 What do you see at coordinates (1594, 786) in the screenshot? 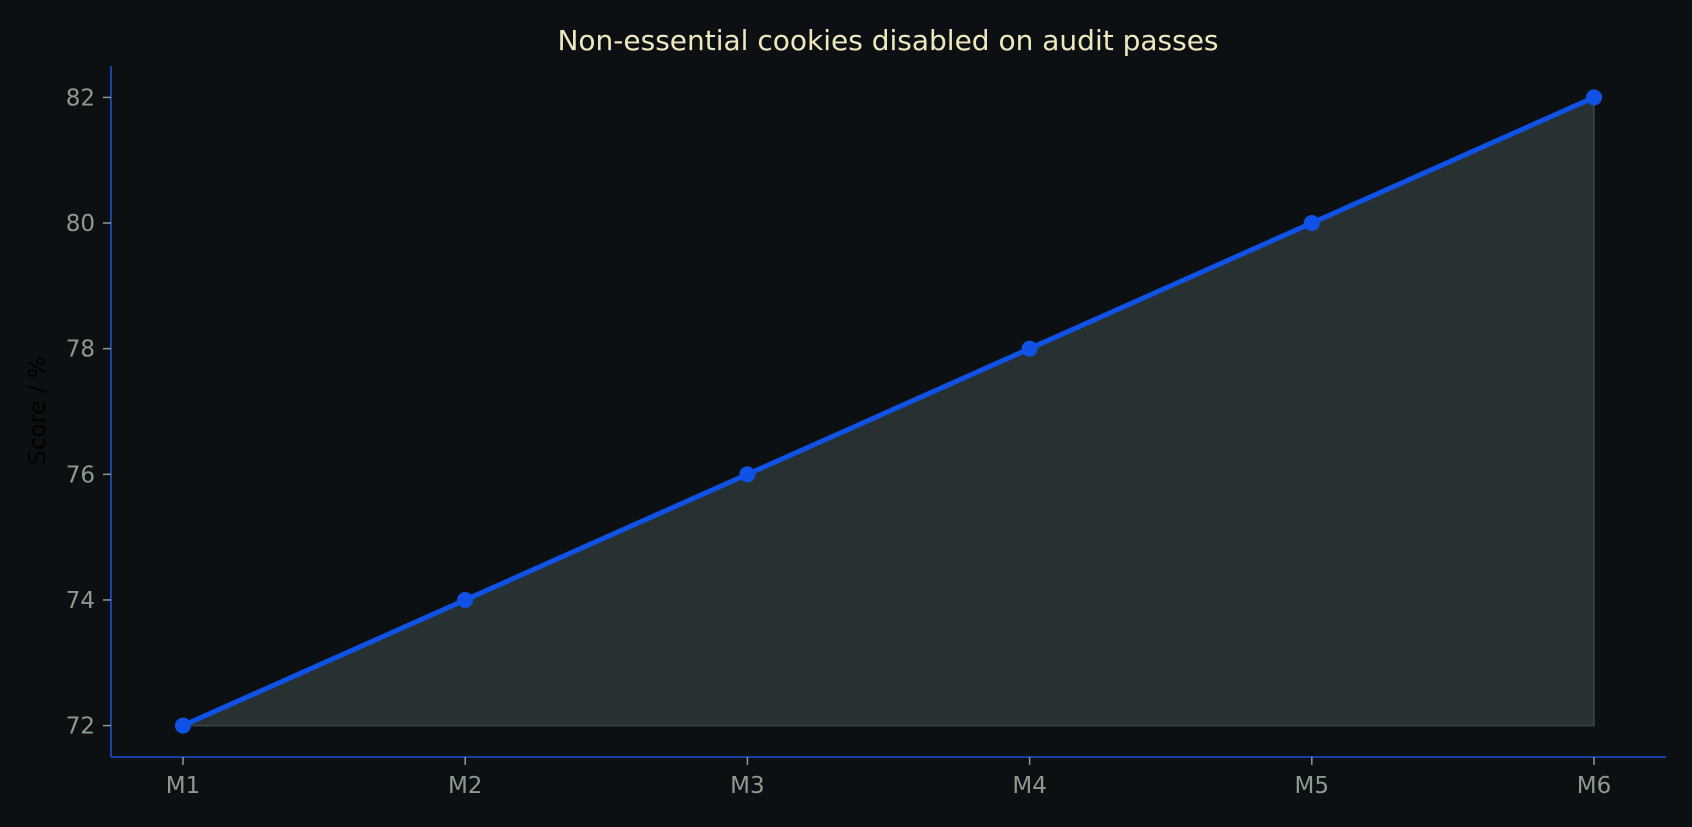
I see `x-tick-label: M6` at bounding box center [1594, 786].